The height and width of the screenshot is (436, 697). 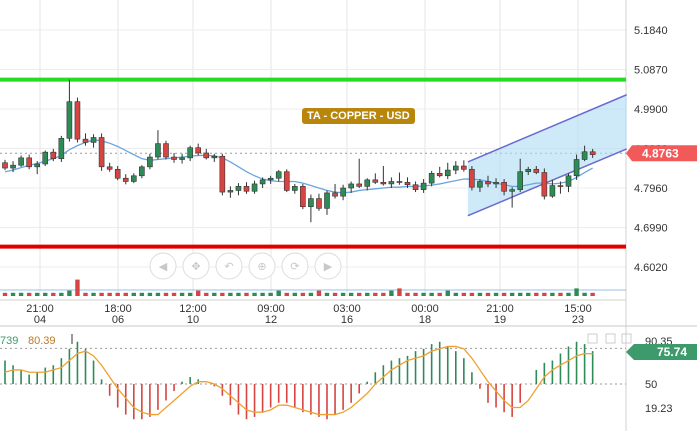 What do you see at coordinates (271, 309) in the screenshot?
I see `time-tick-label: 09:00` at bounding box center [271, 309].